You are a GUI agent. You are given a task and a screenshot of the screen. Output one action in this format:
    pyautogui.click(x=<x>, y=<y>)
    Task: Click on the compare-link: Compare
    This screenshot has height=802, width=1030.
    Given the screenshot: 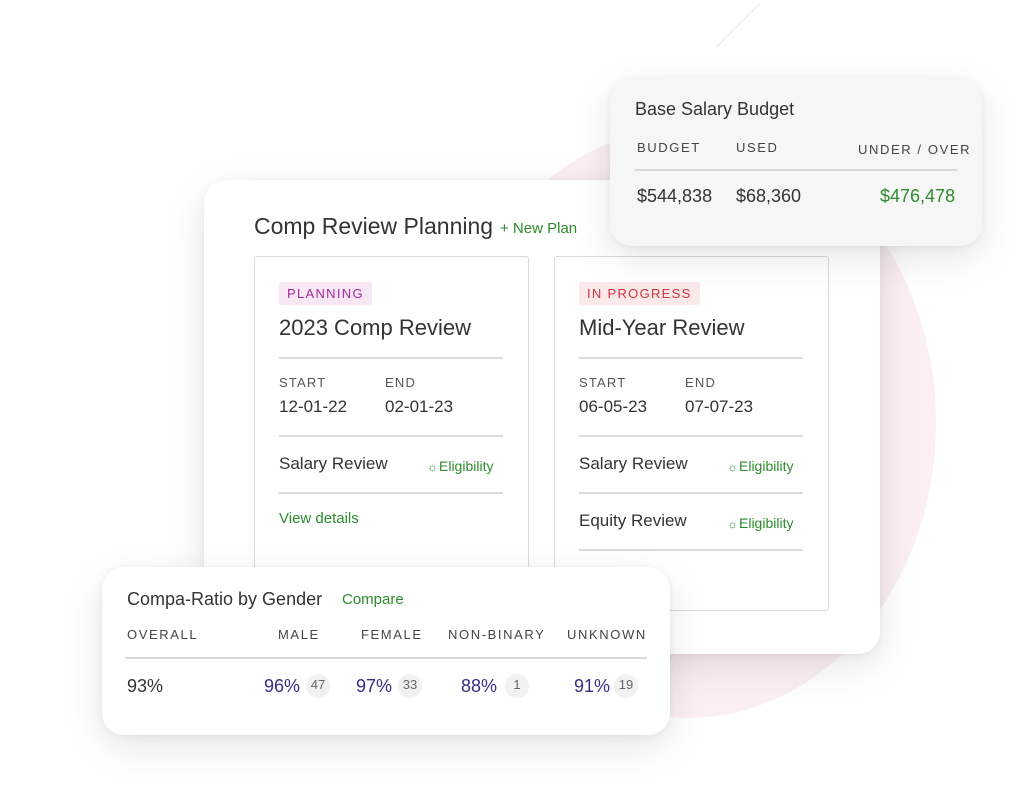 What is the action you would take?
    pyautogui.click(x=373, y=599)
    